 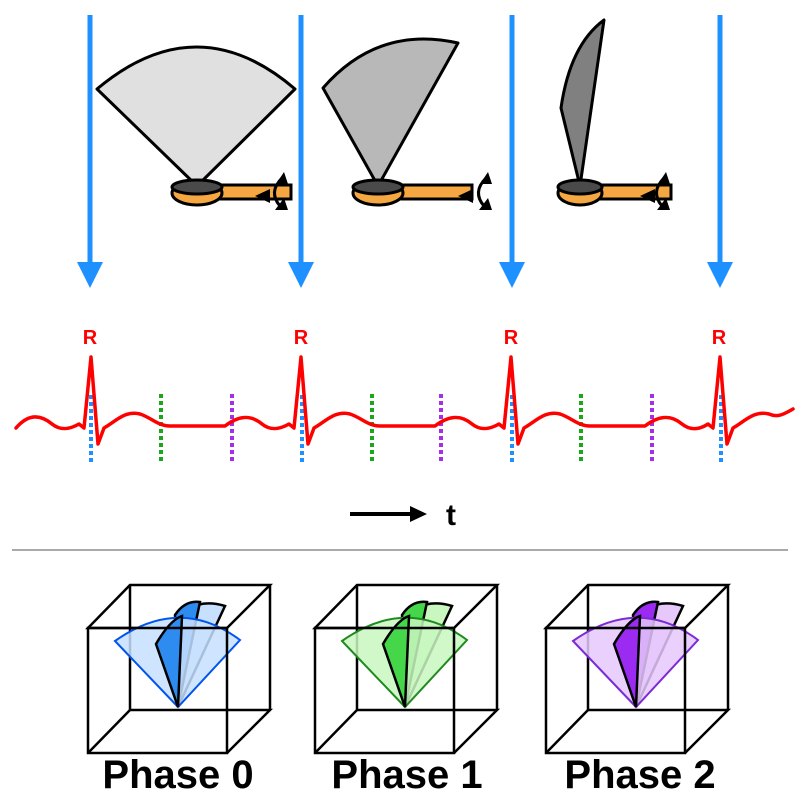 What do you see at coordinates (451, 515) in the screenshot?
I see `time-axis-label: t` at bounding box center [451, 515].